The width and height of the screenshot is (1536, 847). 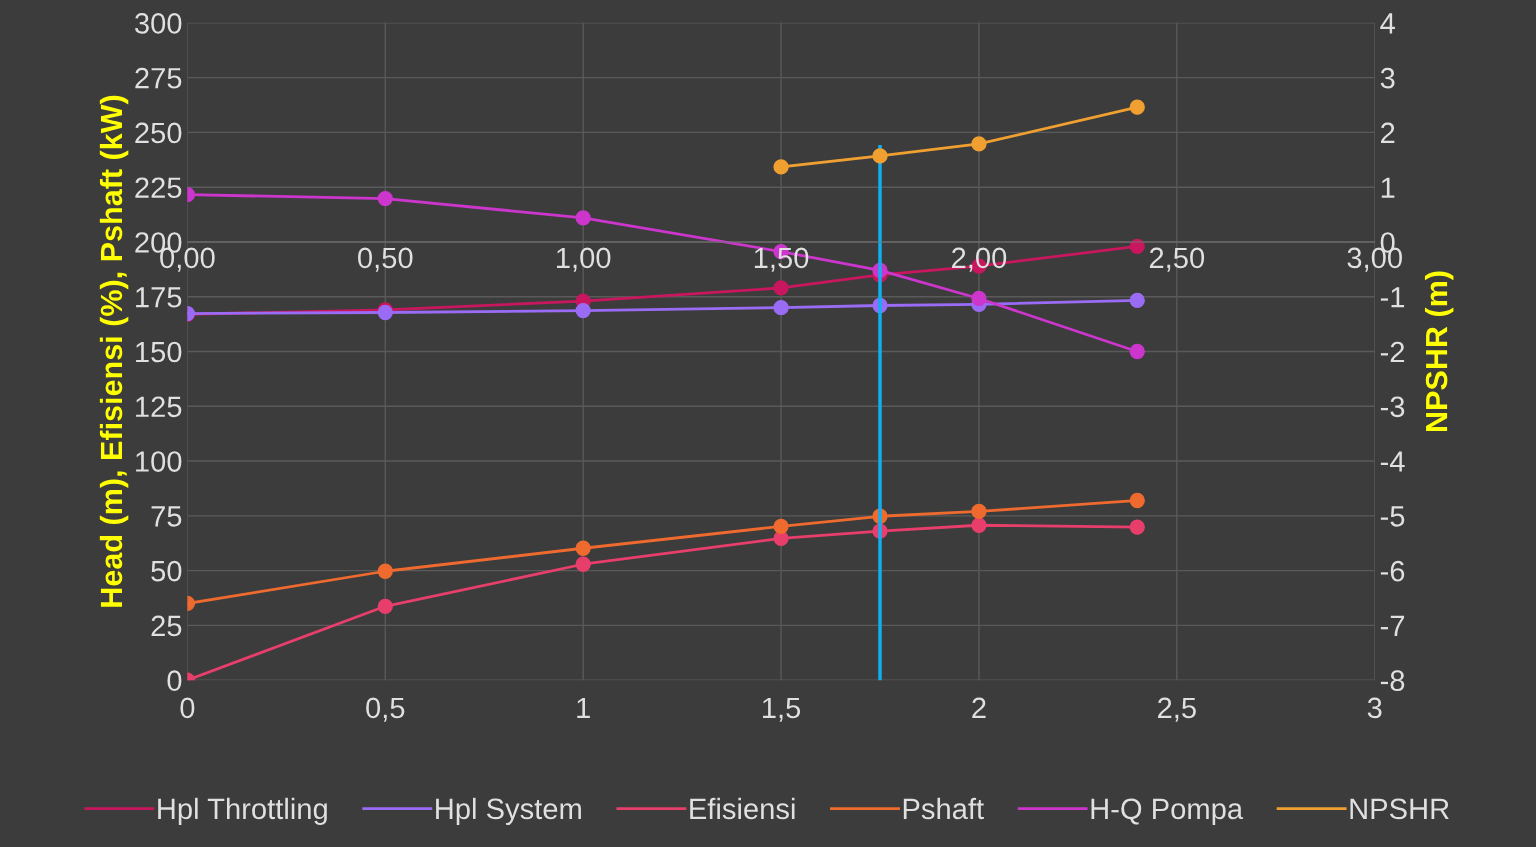 What do you see at coordinates (159, 352) in the screenshot?
I see `y-tick-label: 150` at bounding box center [159, 352].